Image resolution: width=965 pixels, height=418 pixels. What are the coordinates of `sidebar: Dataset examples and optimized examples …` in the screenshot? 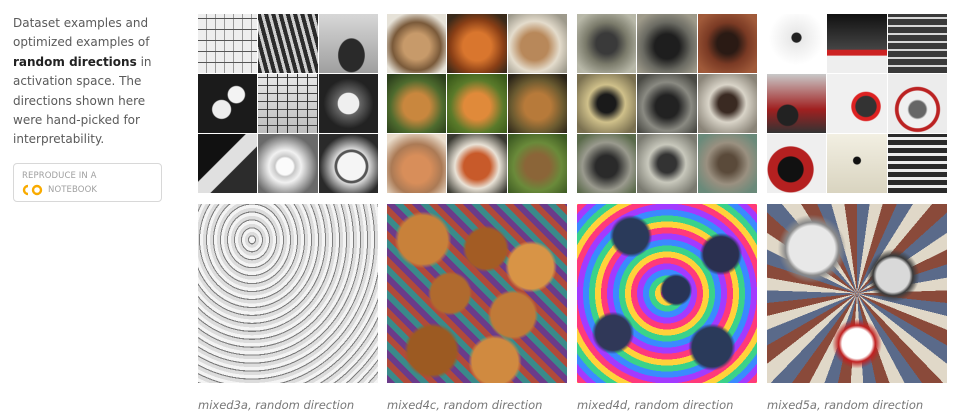 It's located at (93, 108).